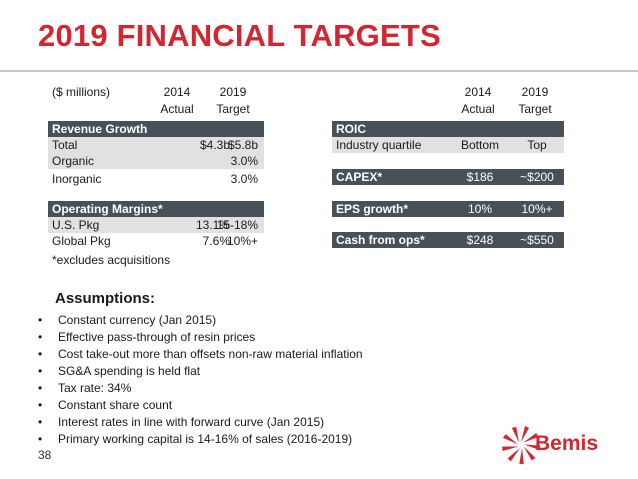  What do you see at coordinates (81, 241) in the screenshot?
I see `row-label: Global Pkg` at bounding box center [81, 241].